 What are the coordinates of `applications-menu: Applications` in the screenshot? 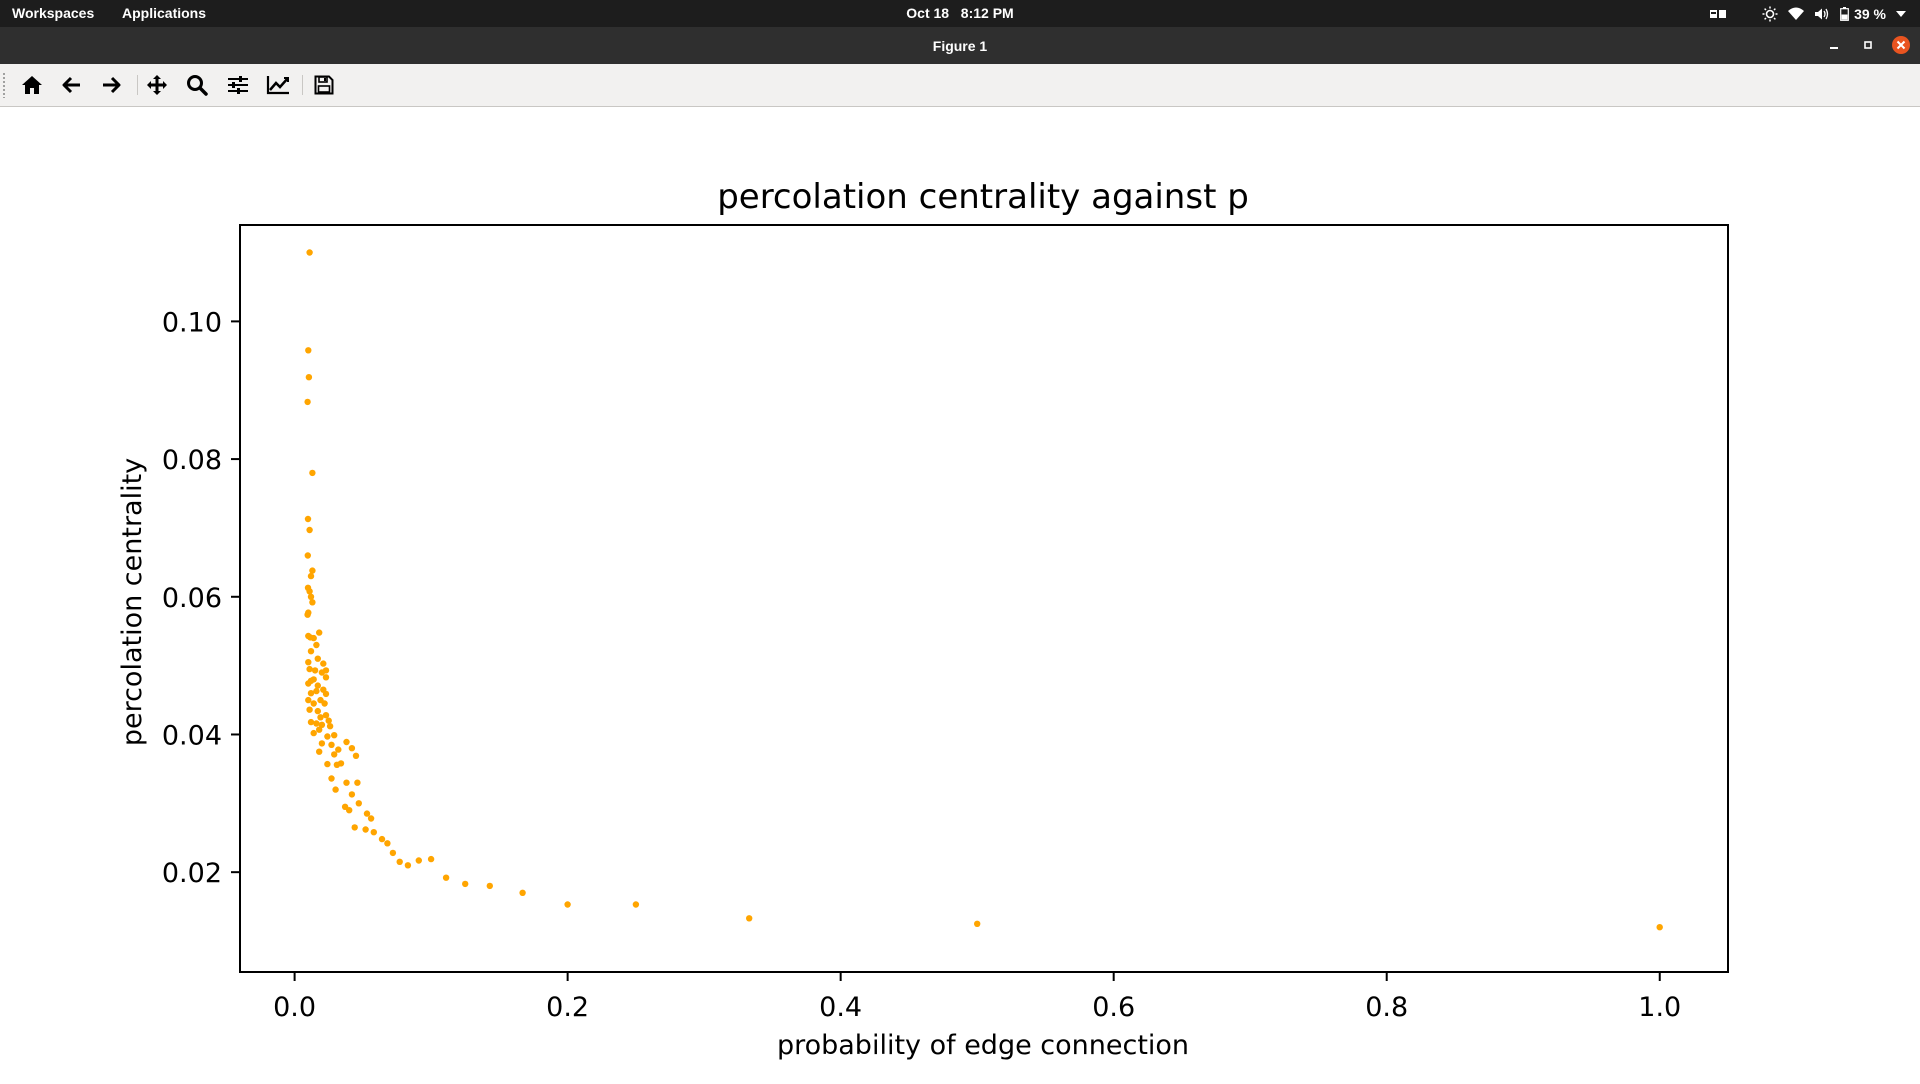 It's located at (164, 13).